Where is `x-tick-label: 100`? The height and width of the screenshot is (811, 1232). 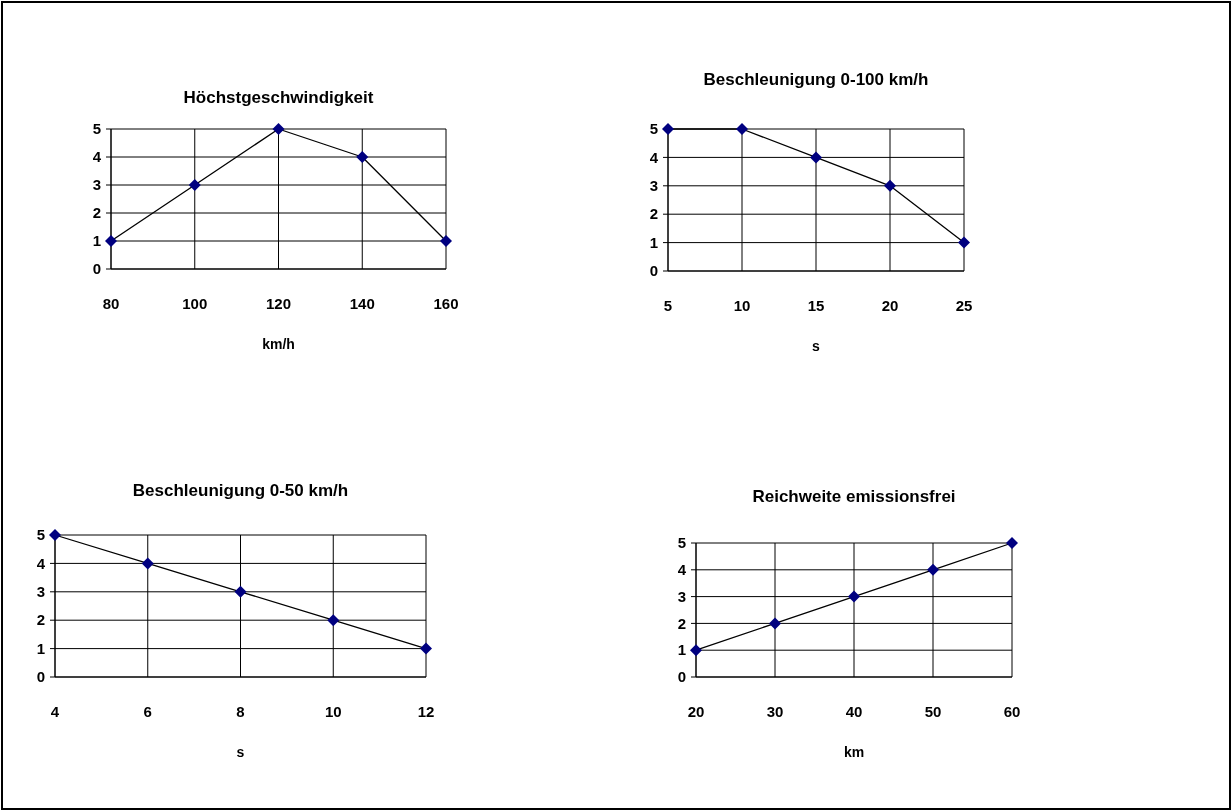 x-tick-label: 100 is located at coordinates (195, 303).